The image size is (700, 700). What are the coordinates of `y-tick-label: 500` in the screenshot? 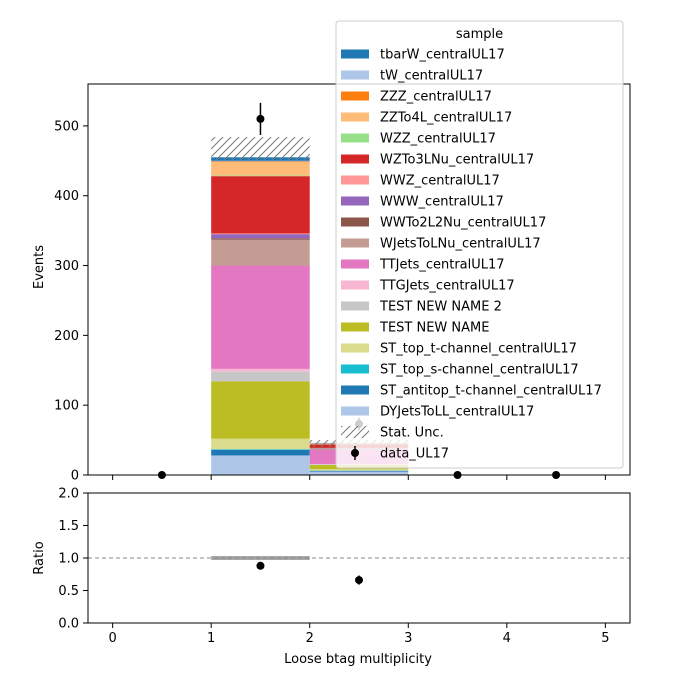 It's located at (66, 126).